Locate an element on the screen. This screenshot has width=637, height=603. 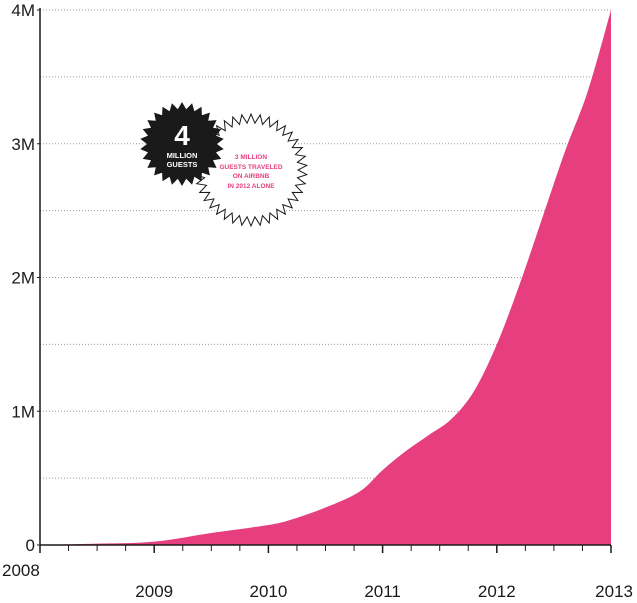
x-tick-label: 2008 is located at coordinates (21, 570).